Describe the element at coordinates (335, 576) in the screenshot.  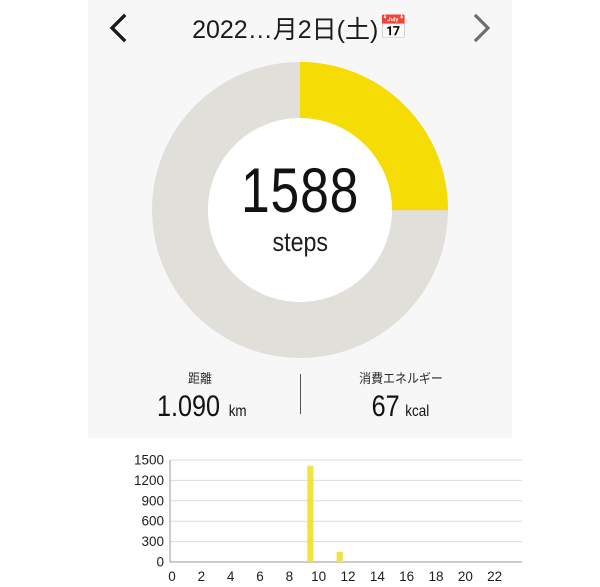
I see `chart-x-axis-labels: 0 2 4 6 8 10 12 14 16 18 20 22` at that location.